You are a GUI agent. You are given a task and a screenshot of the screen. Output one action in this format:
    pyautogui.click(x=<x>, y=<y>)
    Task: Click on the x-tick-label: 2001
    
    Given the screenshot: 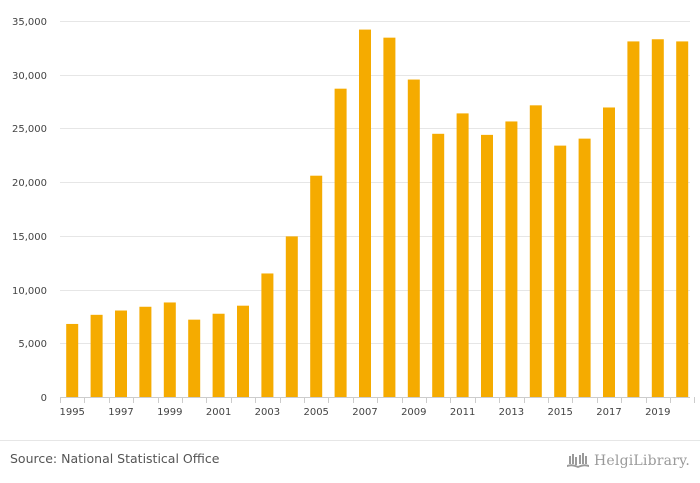 What is the action you would take?
    pyautogui.click(x=218, y=412)
    